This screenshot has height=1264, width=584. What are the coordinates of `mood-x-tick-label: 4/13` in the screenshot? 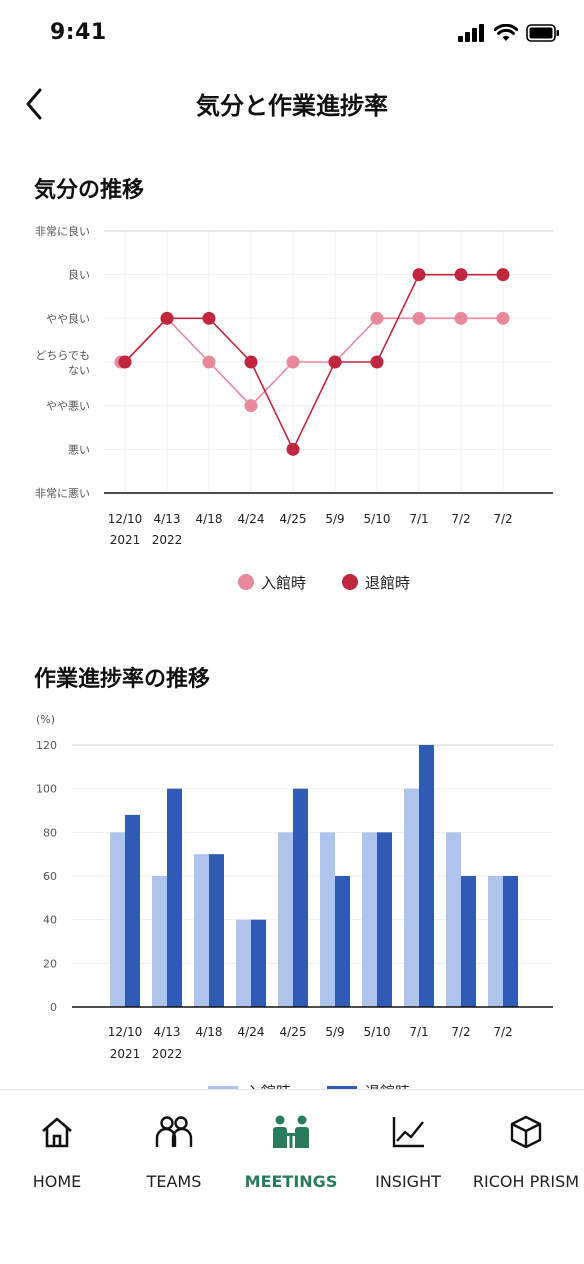 It's located at (167, 519).